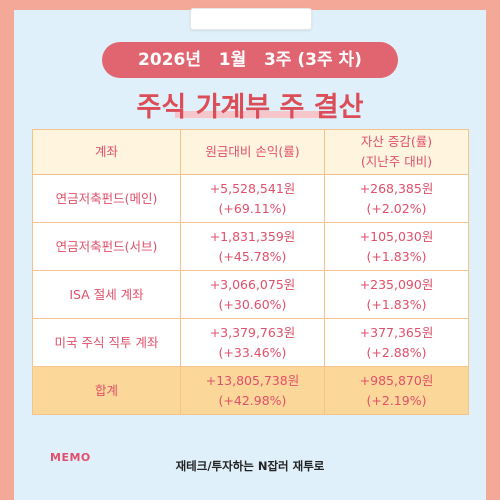 The width and height of the screenshot is (500, 500). Describe the element at coordinates (396, 390) in the screenshot. I see `total-change-cell: +985,870원 (+2.19%)` at that location.